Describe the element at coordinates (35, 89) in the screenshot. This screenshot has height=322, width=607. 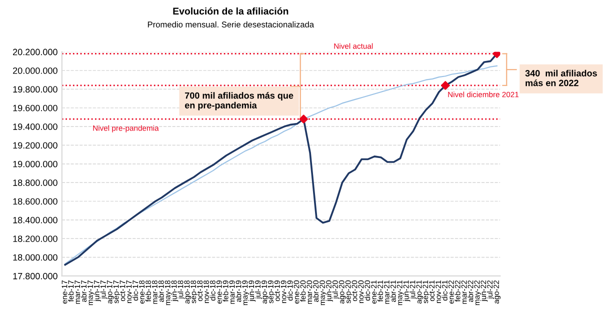
I see `y-tick-label: 19.800.000` at that location.